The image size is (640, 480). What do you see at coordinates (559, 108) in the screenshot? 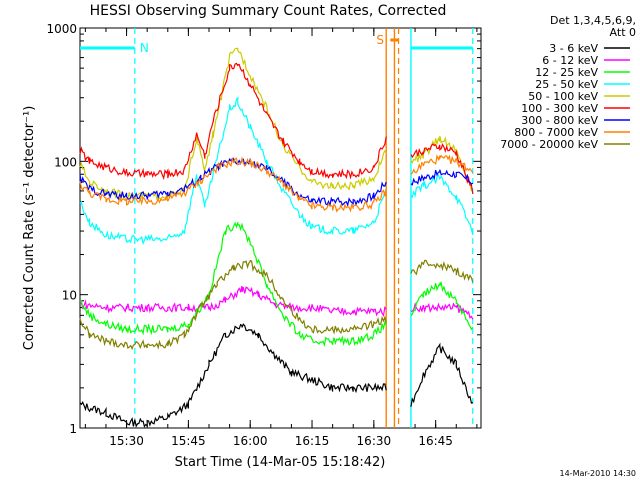
I see `legend-label: 100 - 300 keV` at bounding box center [559, 108].